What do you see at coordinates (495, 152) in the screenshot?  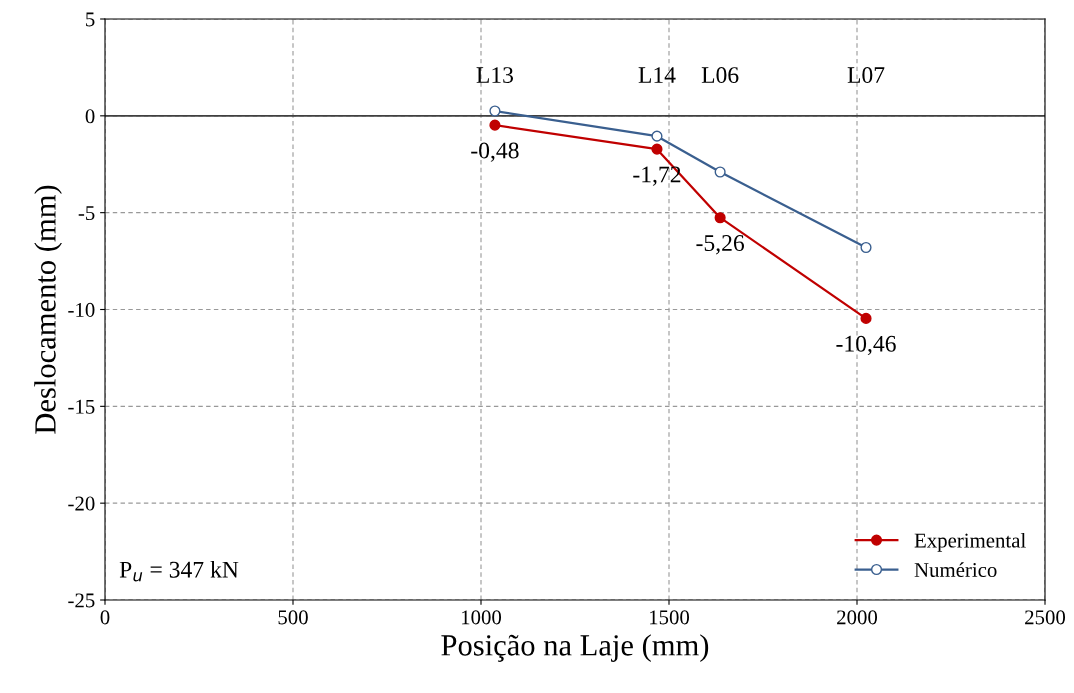 I see `data-label: -0,48` at bounding box center [495, 152].